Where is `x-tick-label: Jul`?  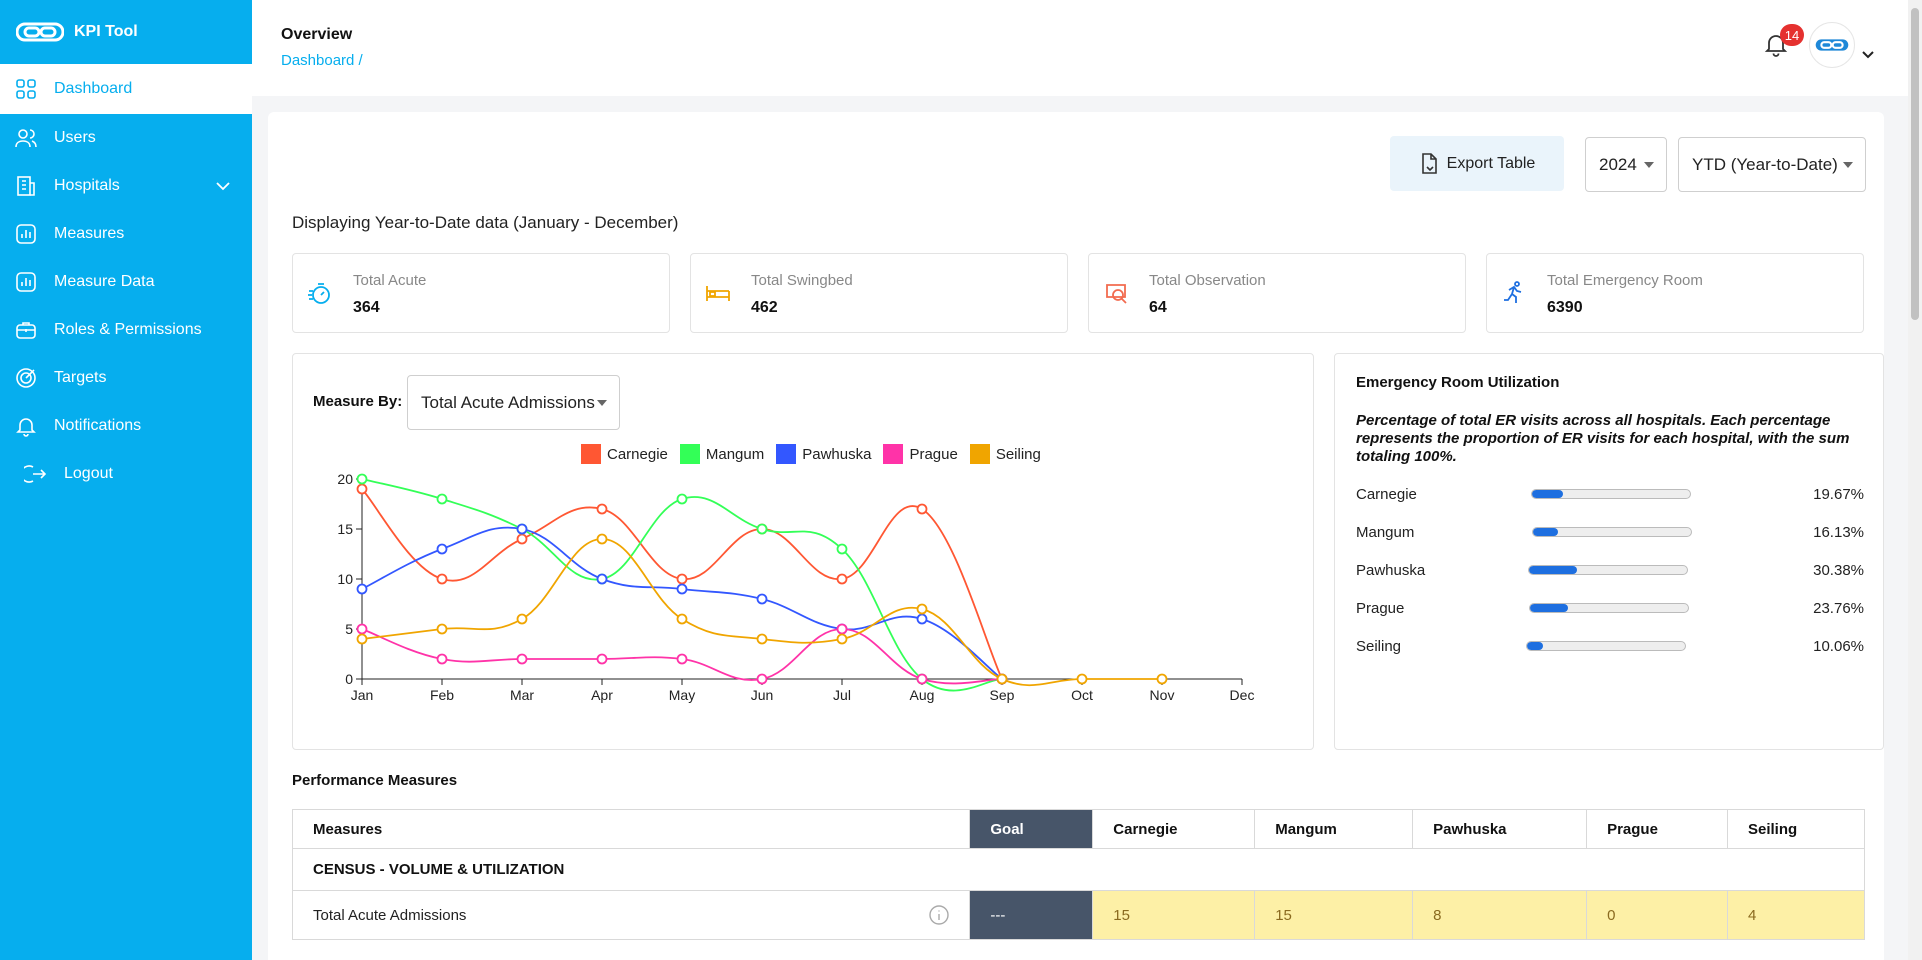 x-tick-label: Jul is located at coordinates (842, 695).